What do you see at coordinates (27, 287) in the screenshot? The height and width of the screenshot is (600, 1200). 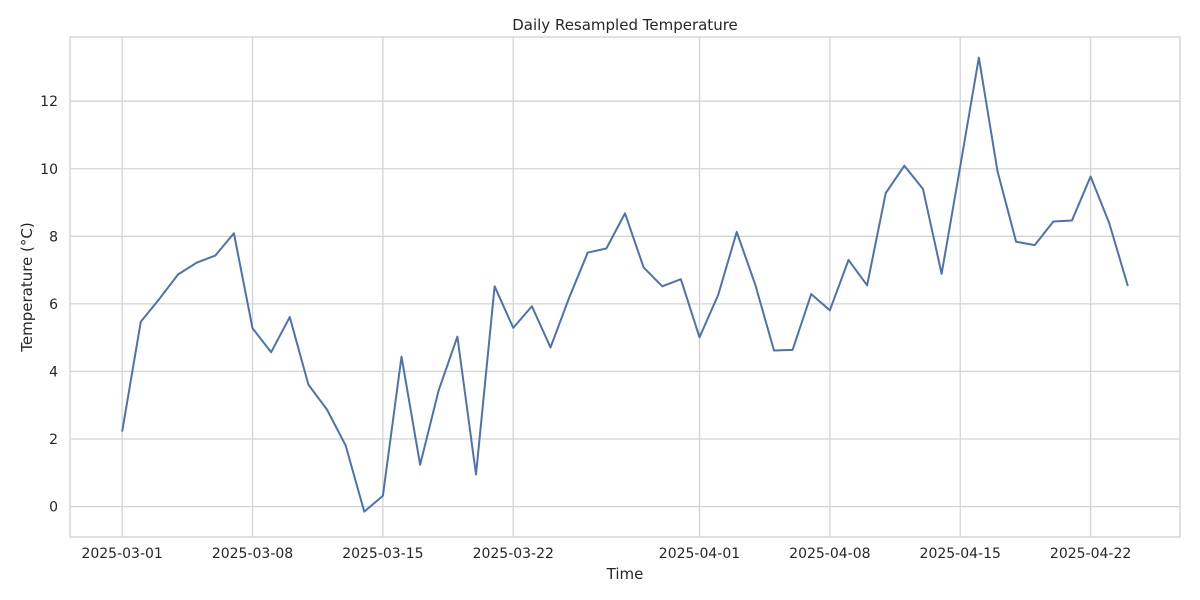 I see `y-axis-label: Temperature (°C)` at bounding box center [27, 287].